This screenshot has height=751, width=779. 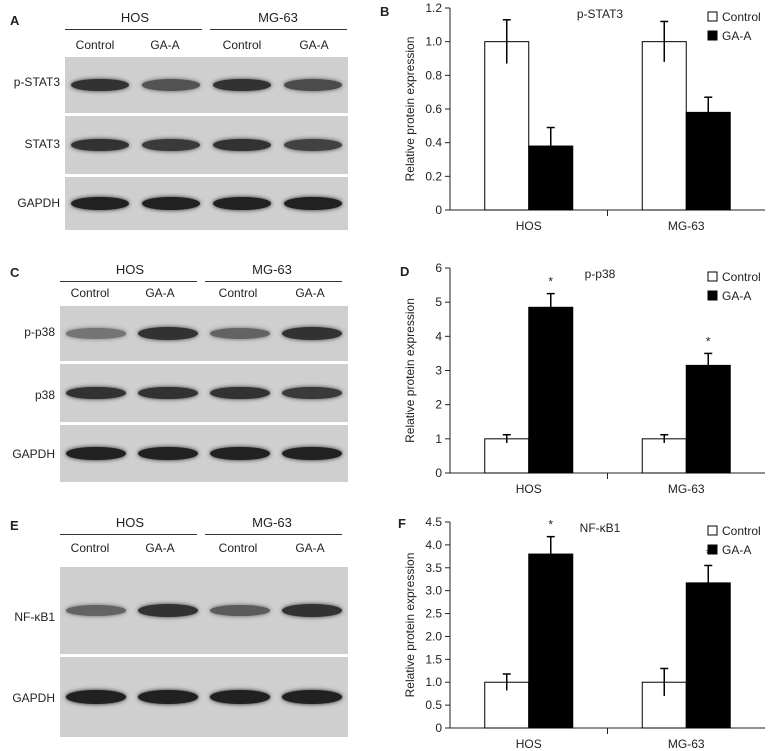 I want to click on y-tick-label: 0.2, so click(x=433, y=176).